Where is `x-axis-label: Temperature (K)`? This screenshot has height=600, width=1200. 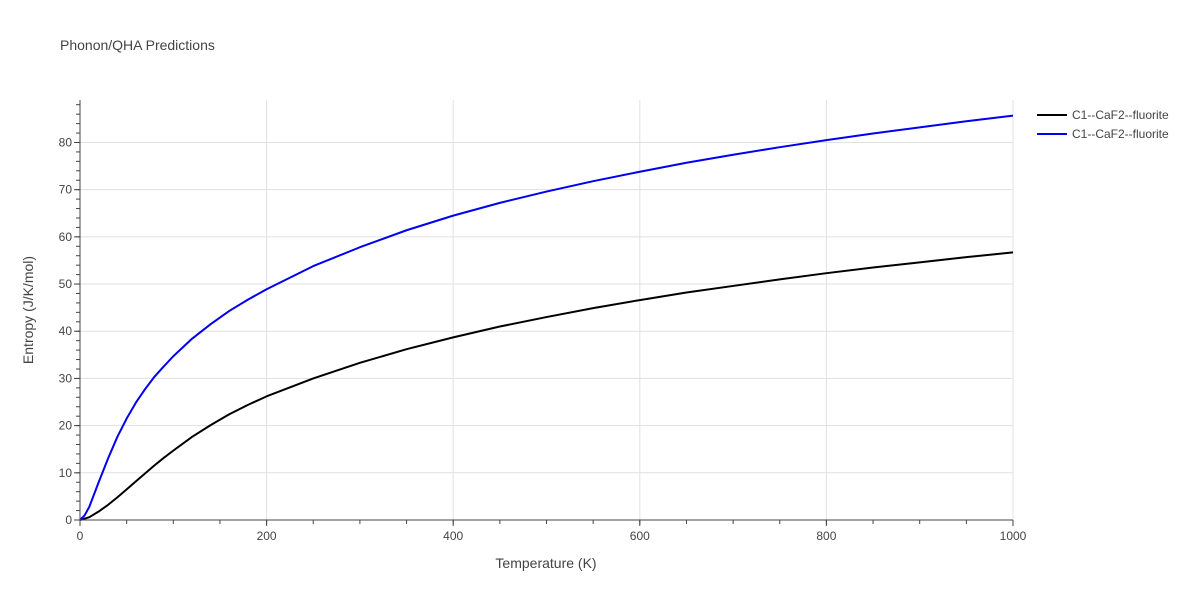 x-axis-label: Temperature (K) is located at coordinates (545, 563).